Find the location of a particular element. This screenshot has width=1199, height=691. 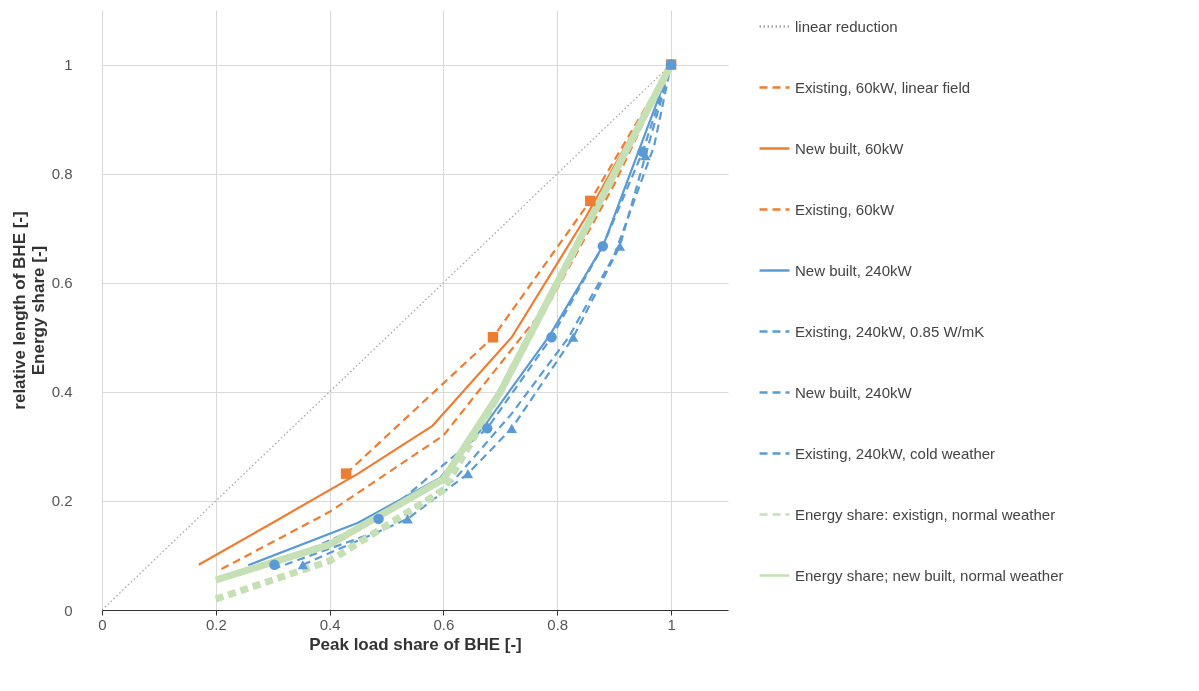

x-axis-title: Peak load share of BHE [-] is located at coordinates (415, 644).